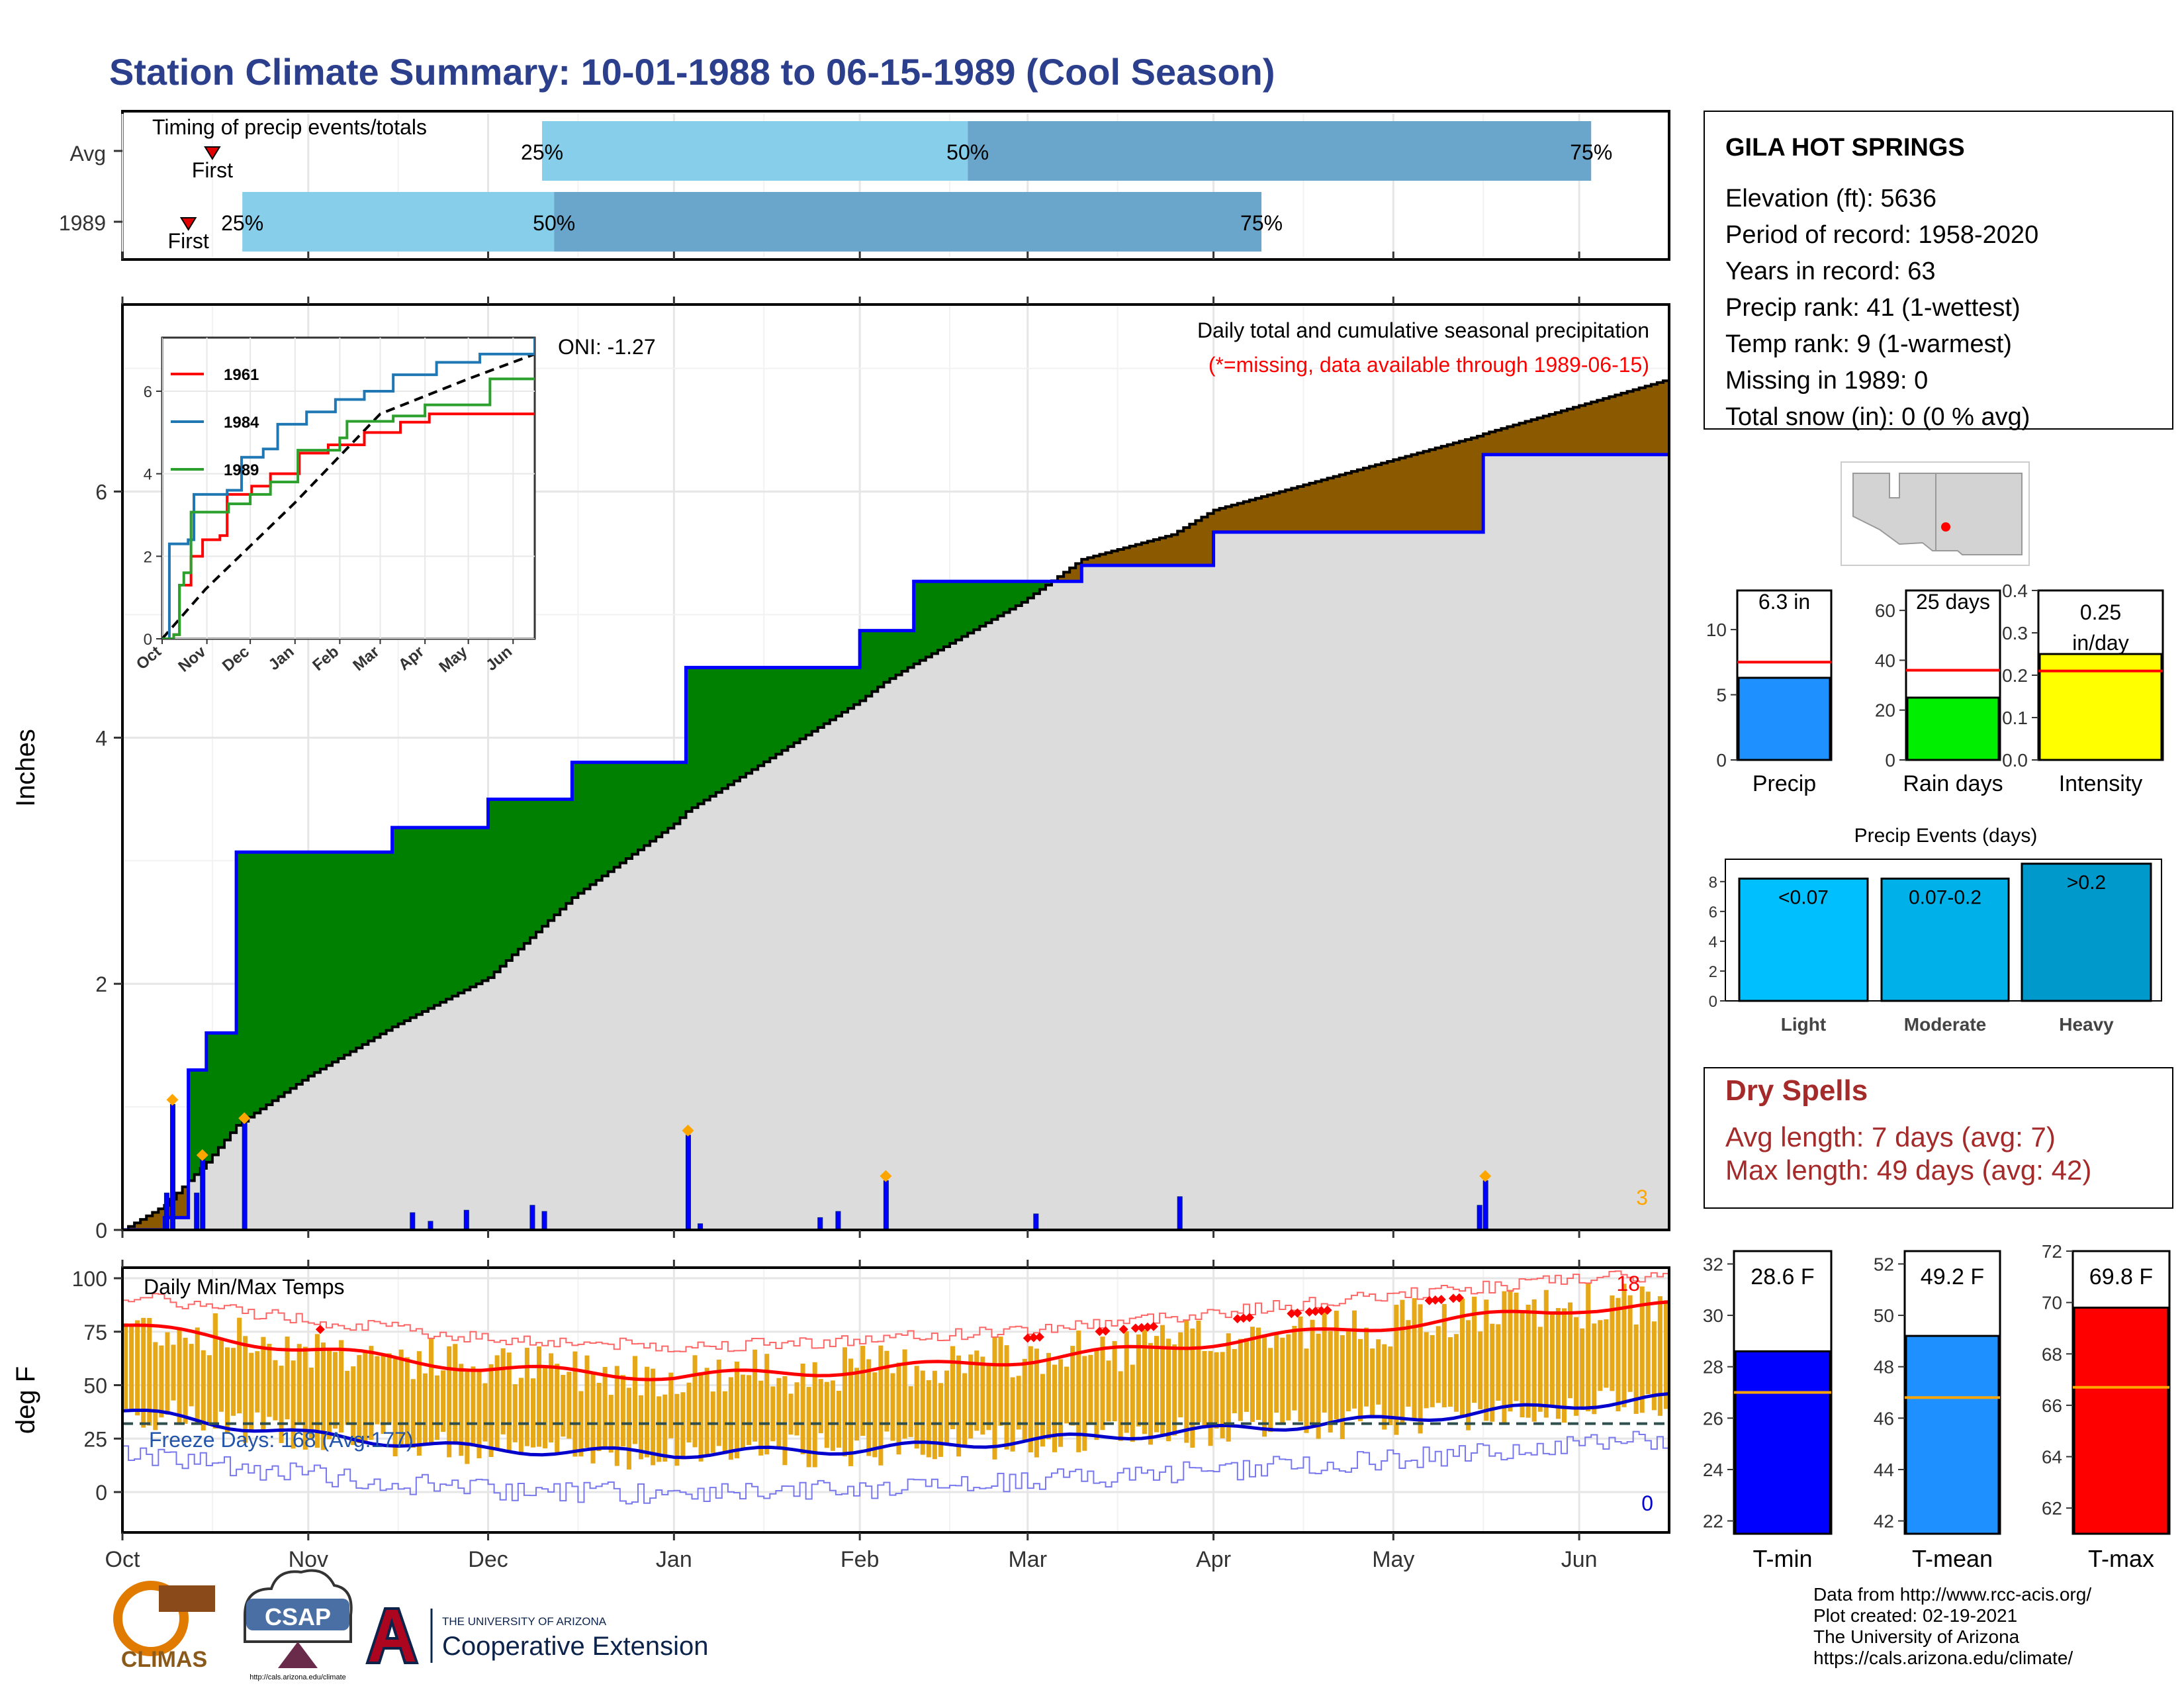 The width and height of the screenshot is (2184, 1688). What do you see at coordinates (164, 1626) in the screenshot?
I see `climas-logo: CLIMAS` at bounding box center [164, 1626].